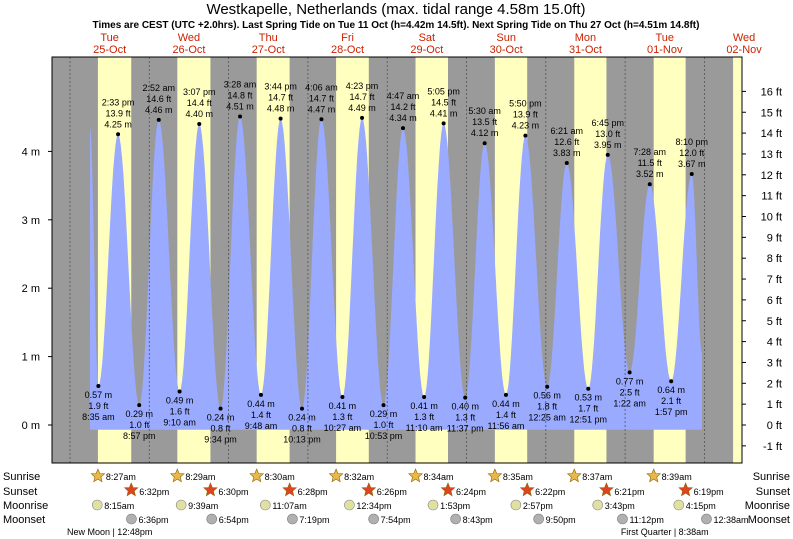 This screenshot has height=539, width=793. Describe the element at coordinates (403, 118) in the screenshot. I see `tide-height-label: 4.34 m` at that location.